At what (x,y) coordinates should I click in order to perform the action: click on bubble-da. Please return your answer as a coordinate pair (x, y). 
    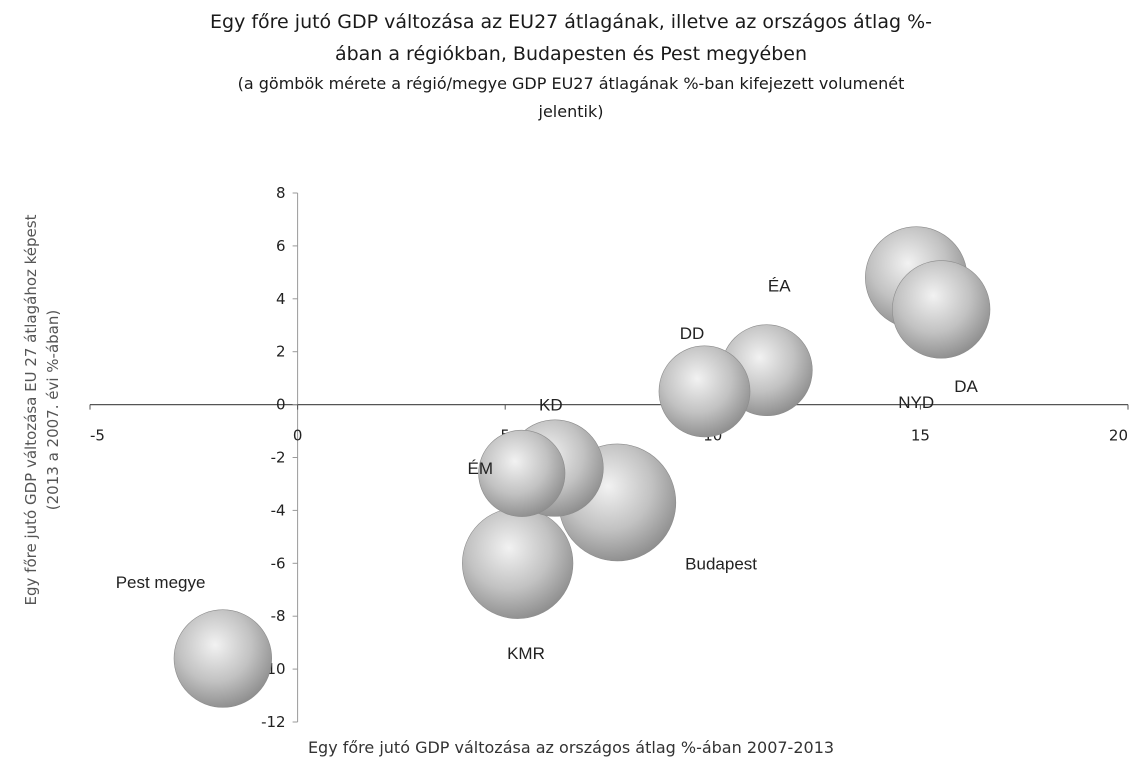
    Looking at the image, I should click on (941, 309).